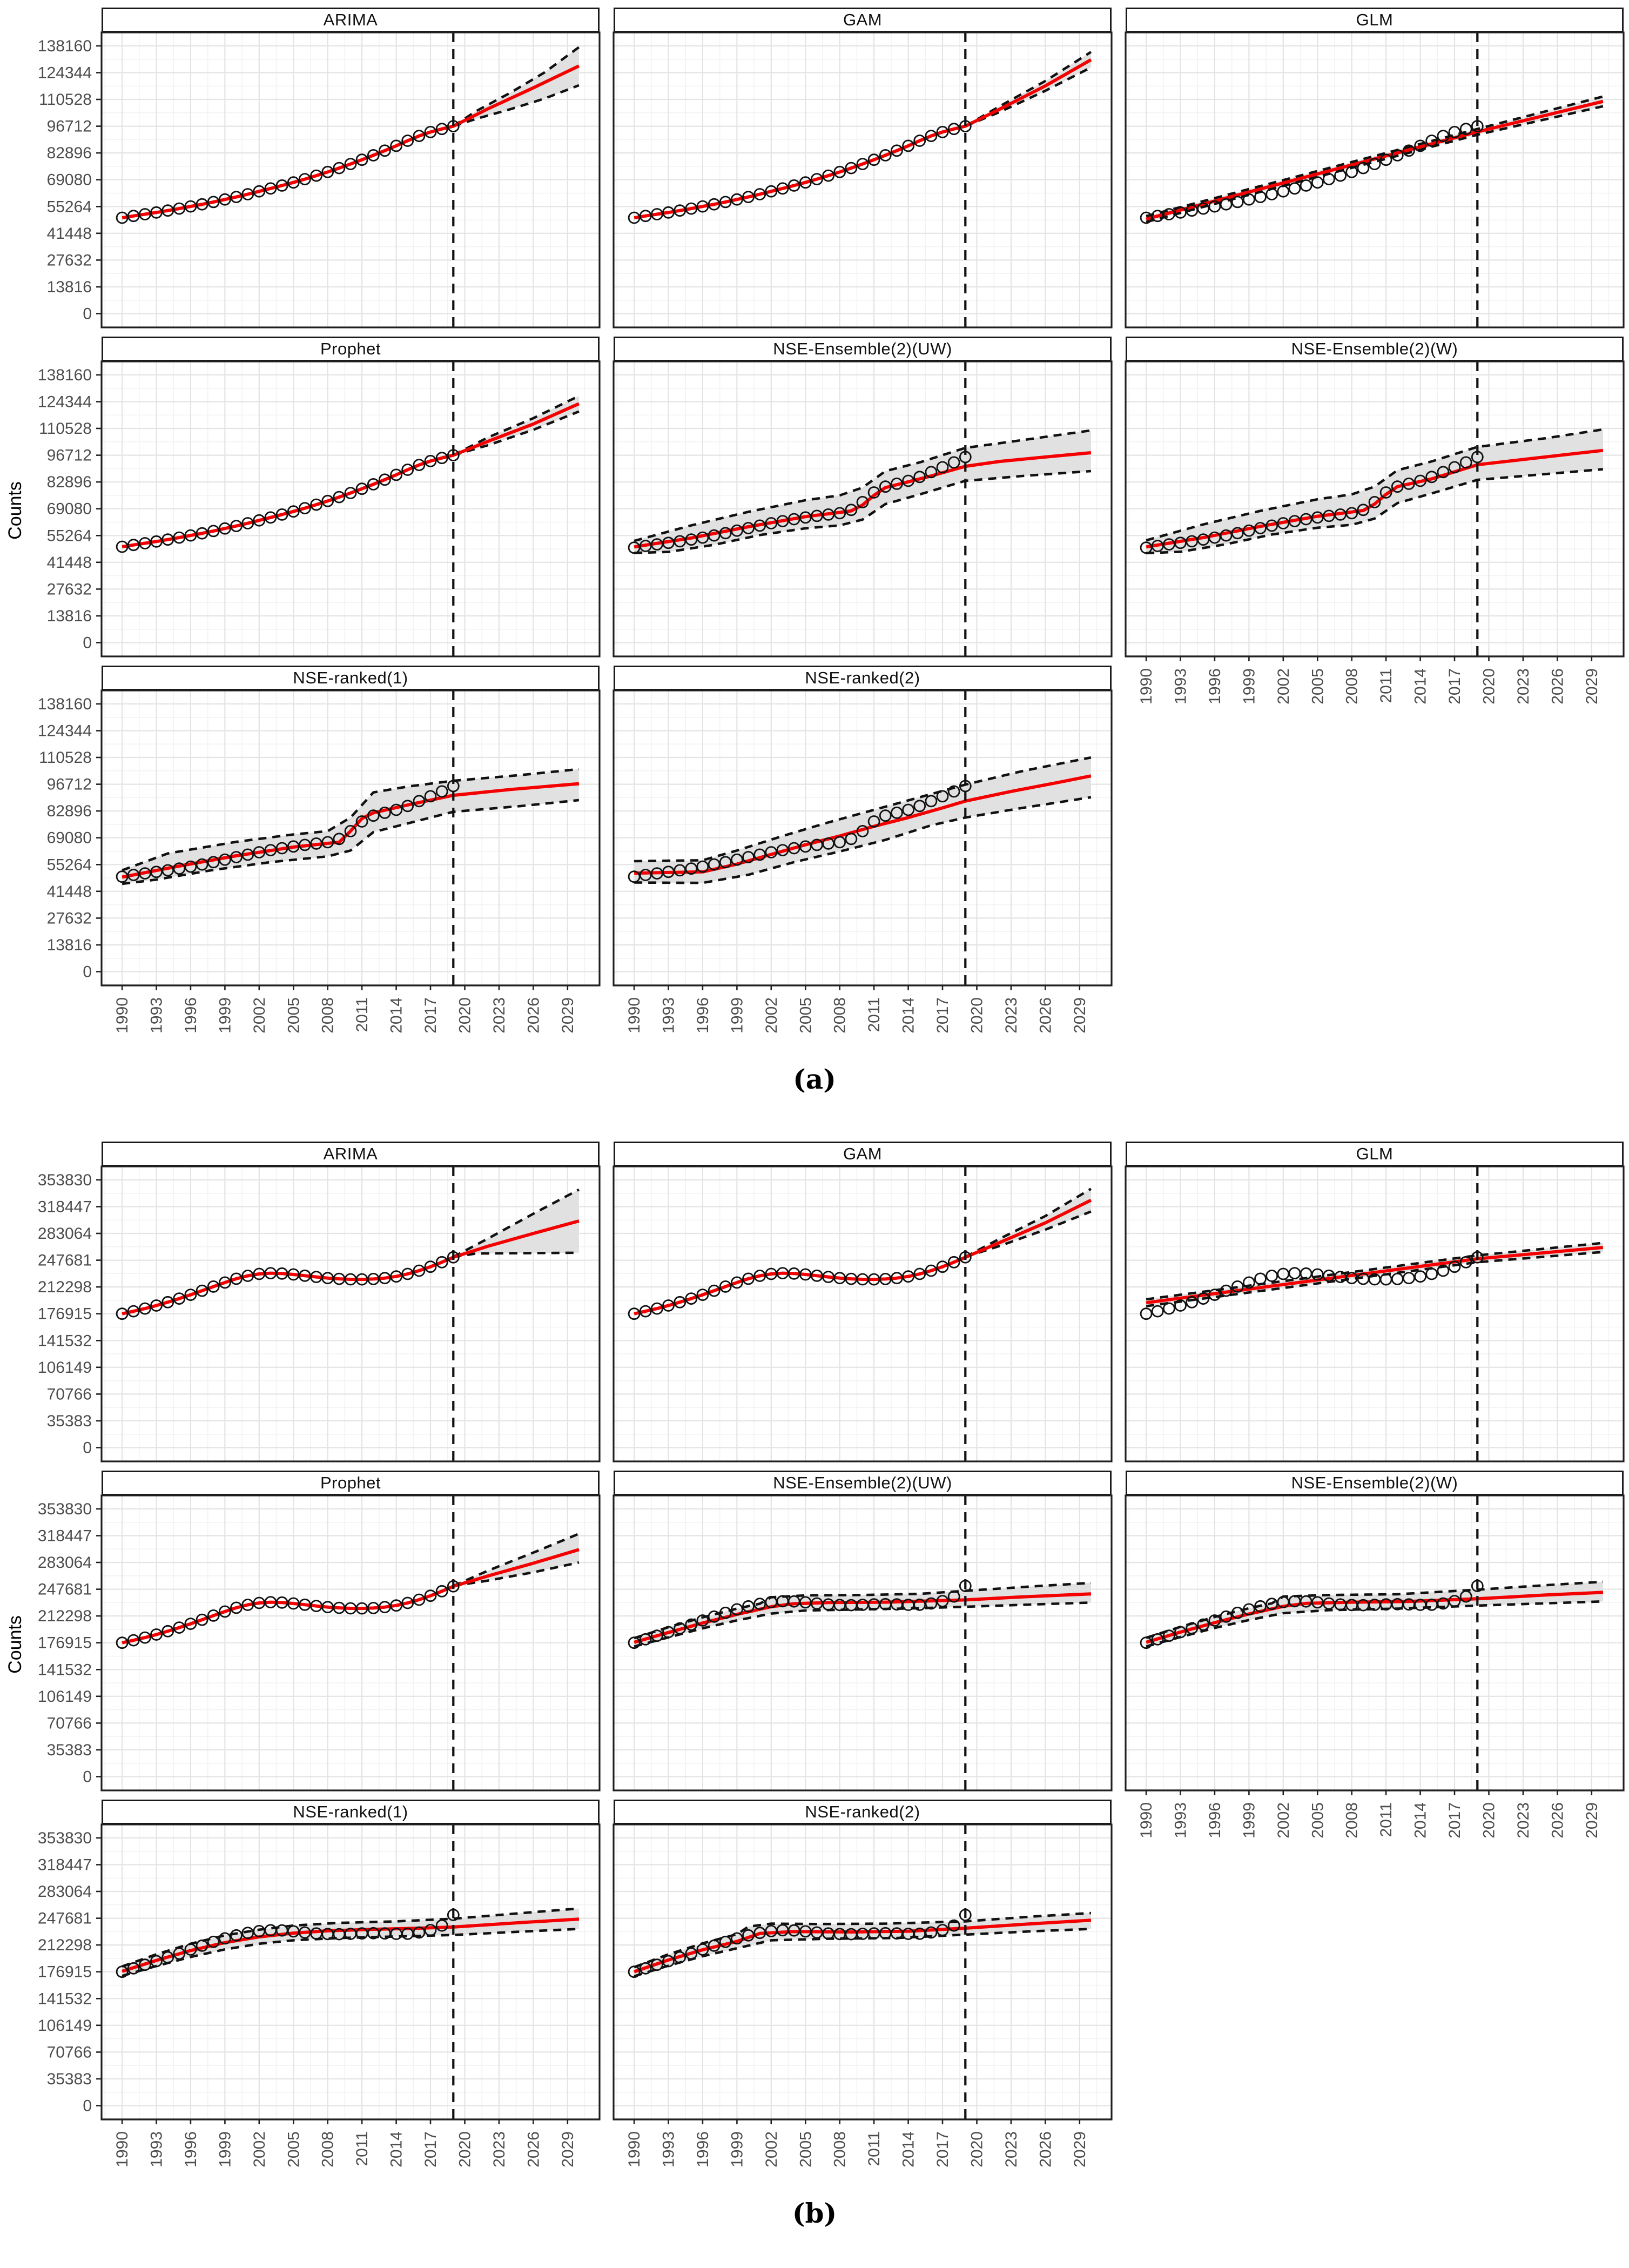  I want to click on facet-title-nse-ranked-1: NSE-ranked(1), so click(350, 677).